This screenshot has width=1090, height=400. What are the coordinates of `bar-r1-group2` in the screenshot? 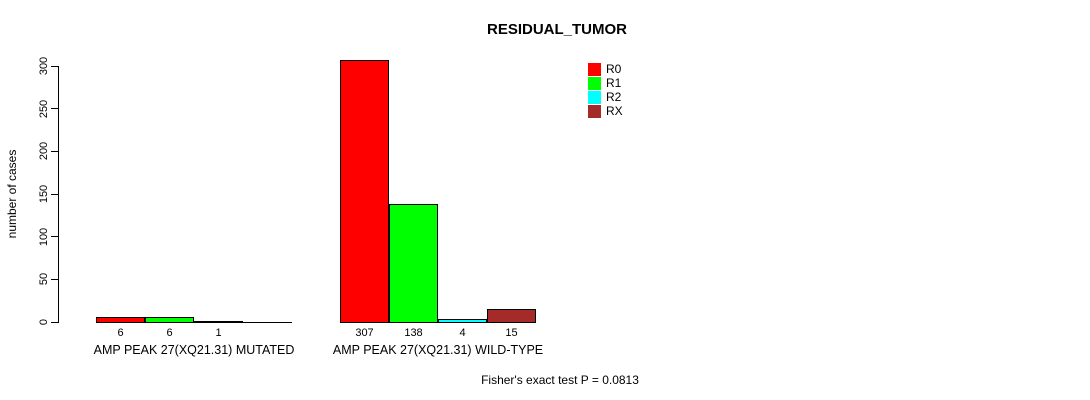 It's located at (413, 263).